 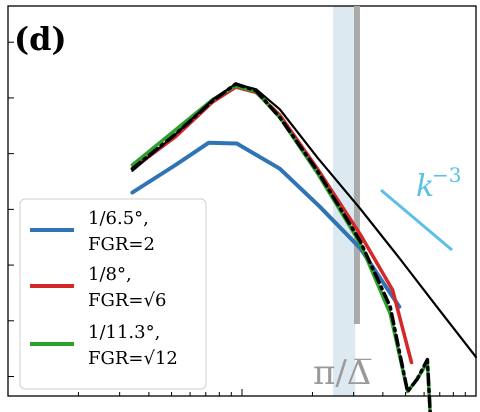 I want to click on panel-label: (d), so click(x=40, y=39).